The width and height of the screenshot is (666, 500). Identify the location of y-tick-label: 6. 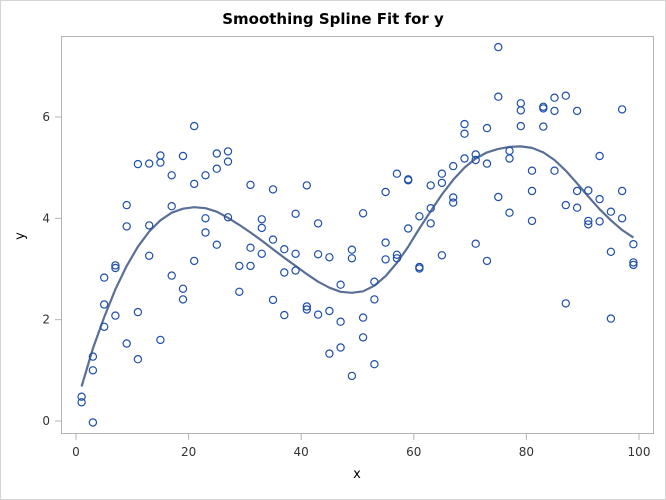
(46, 117).